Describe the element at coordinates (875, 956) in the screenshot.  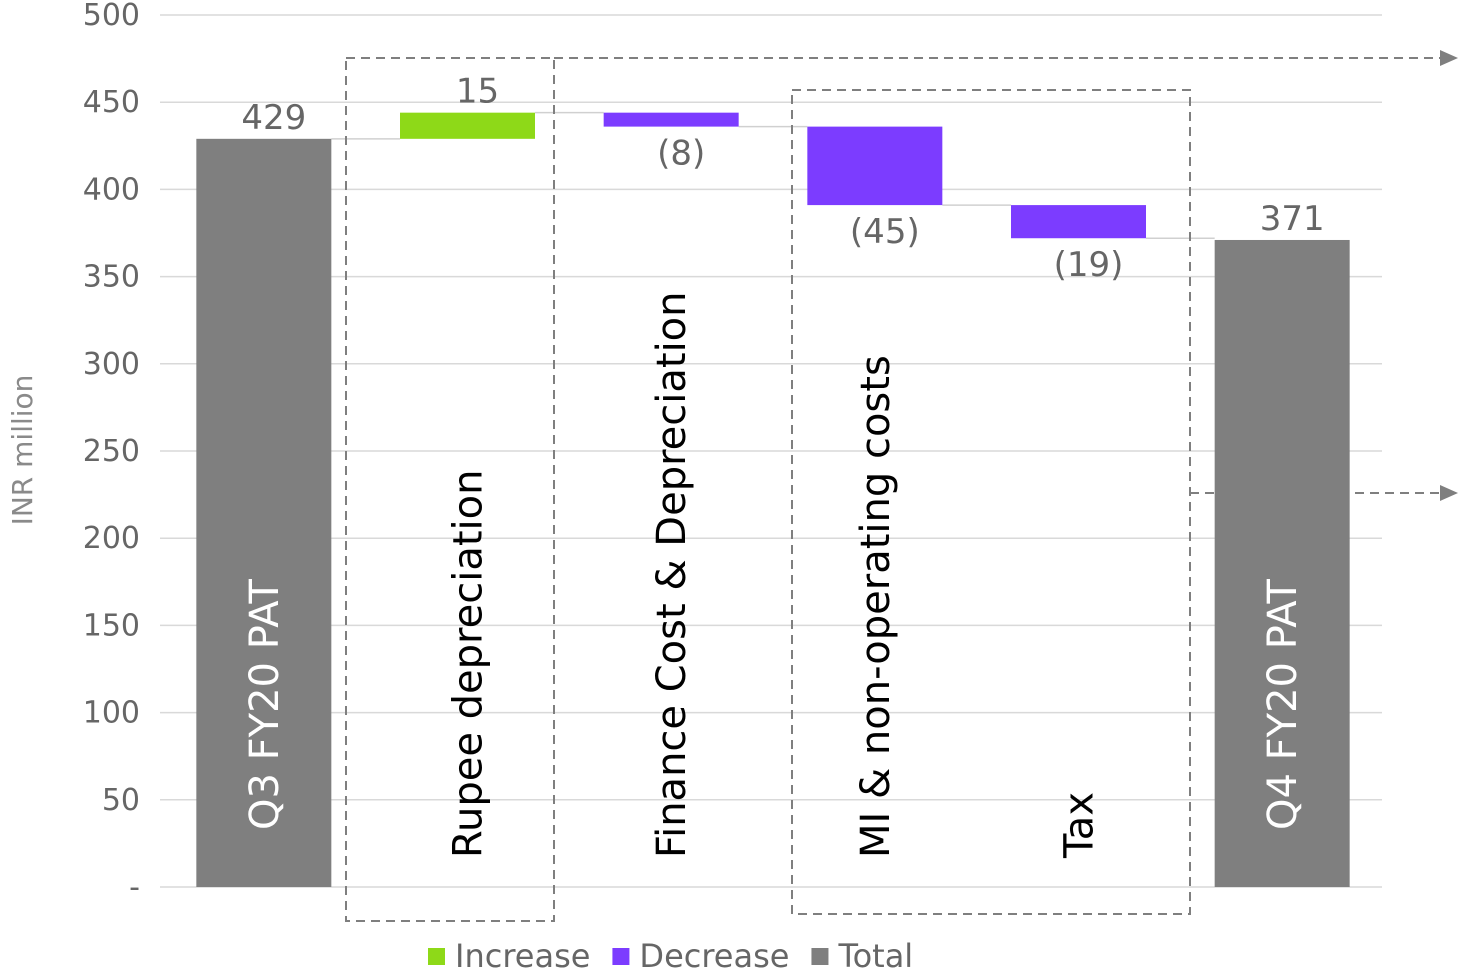
I see `legend-label: Total` at that location.